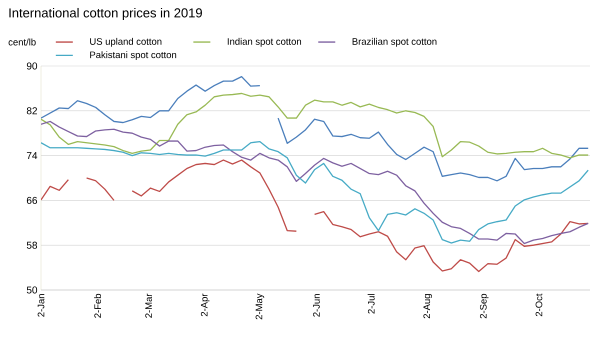 The width and height of the screenshot is (600, 338). What do you see at coordinates (133, 55) in the screenshot?
I see `legend-label: Pakistani spot cotton` at bounding box center [133, 55].